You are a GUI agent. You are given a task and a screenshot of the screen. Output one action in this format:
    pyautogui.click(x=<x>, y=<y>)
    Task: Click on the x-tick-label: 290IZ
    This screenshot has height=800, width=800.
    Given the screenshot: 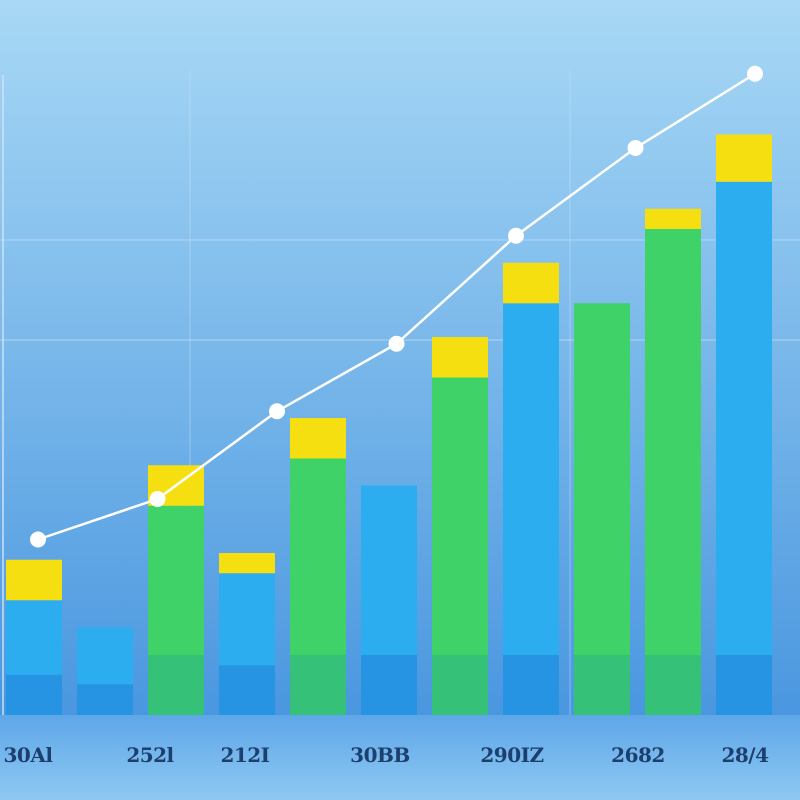 What is the action you would take?
    pyautogui.click(x=511, y=755)
    